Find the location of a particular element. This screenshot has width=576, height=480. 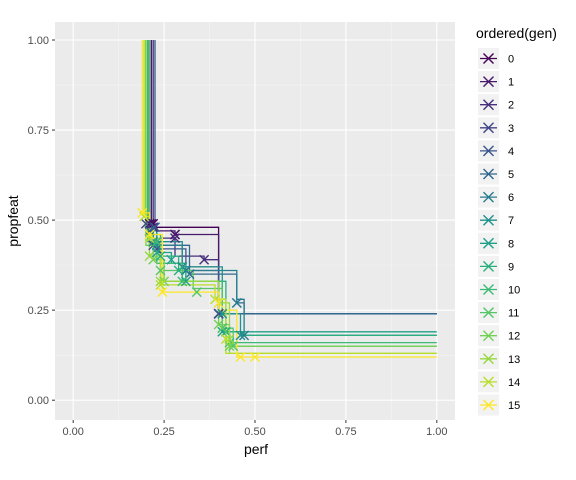

legend-label-gen-12: 12 is located at coordinates (514, 337).